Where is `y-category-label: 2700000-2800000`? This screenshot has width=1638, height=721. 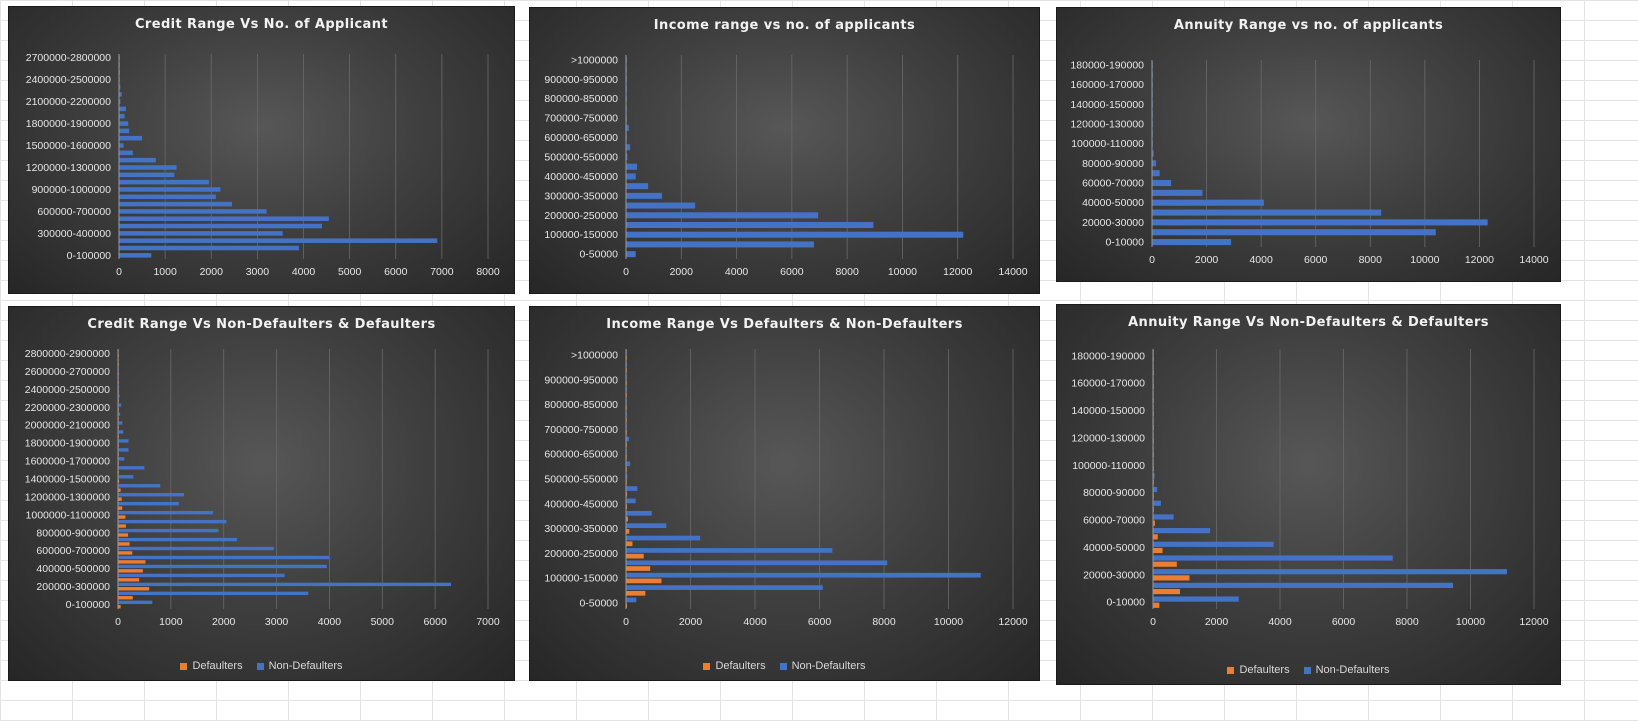 y-category-label: 2700000-2800000 is located at coordinates (68, 58).